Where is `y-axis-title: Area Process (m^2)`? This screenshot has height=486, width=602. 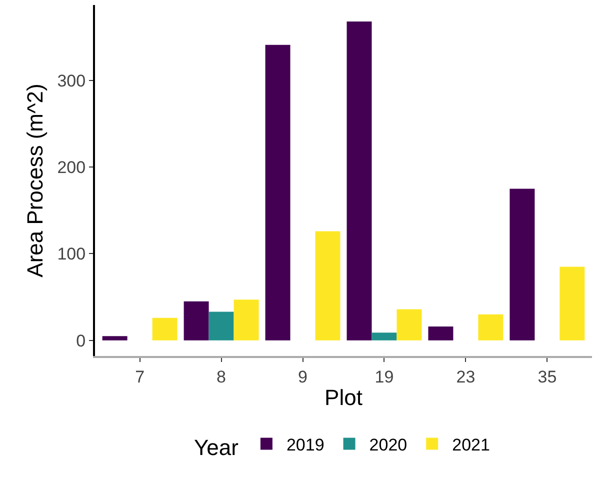
y-axis-title: Area Process (m^2) is located at coordinates (35, 181).